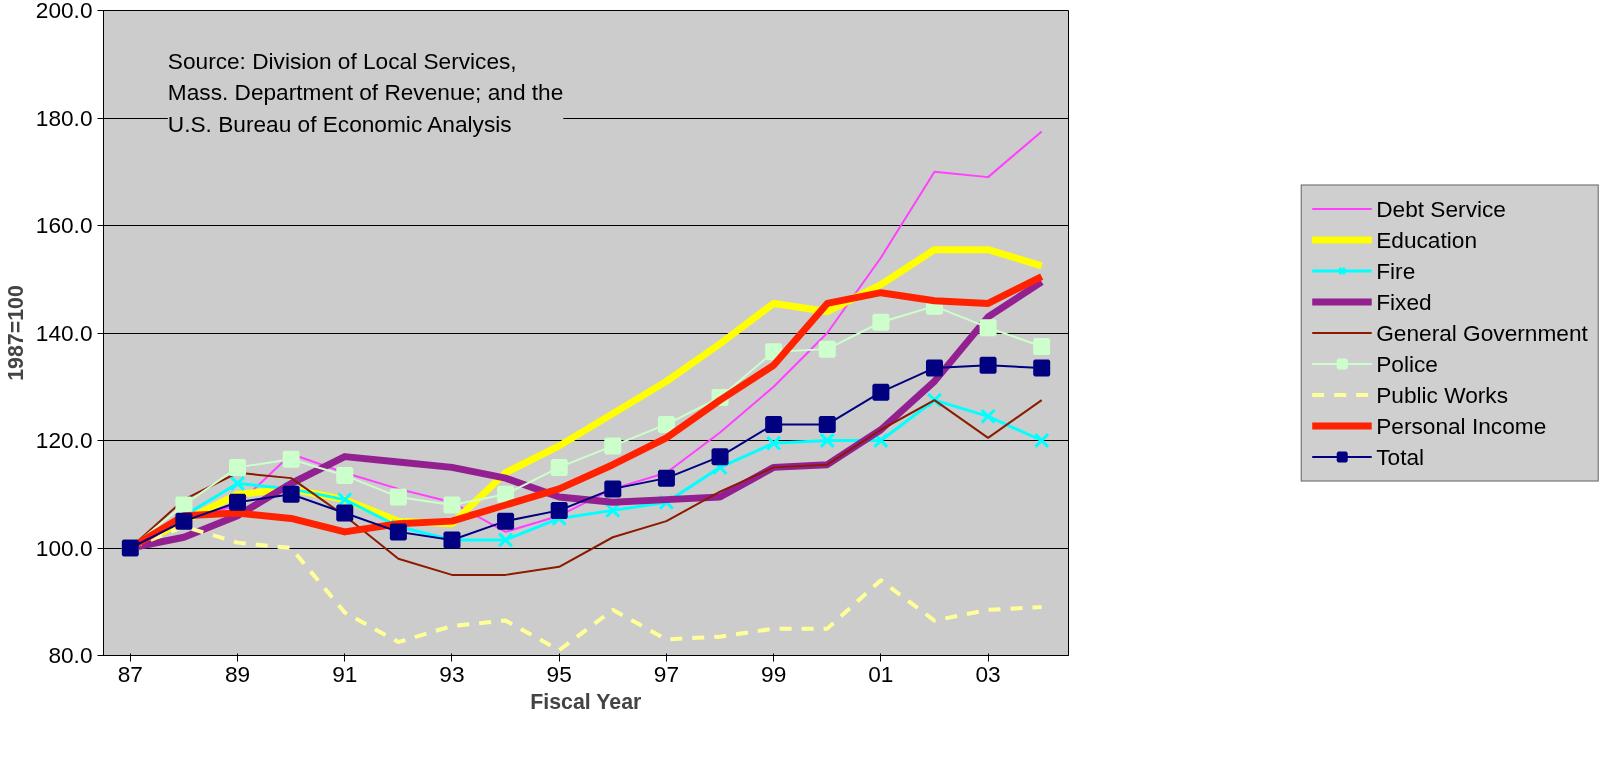 Image resolution: width=1606 pixels, height=781 pixels. What do you see at coordinates (666, 673) in the screenshot?
I see `x-tick-label: 97` at bounding box center [666, 673].